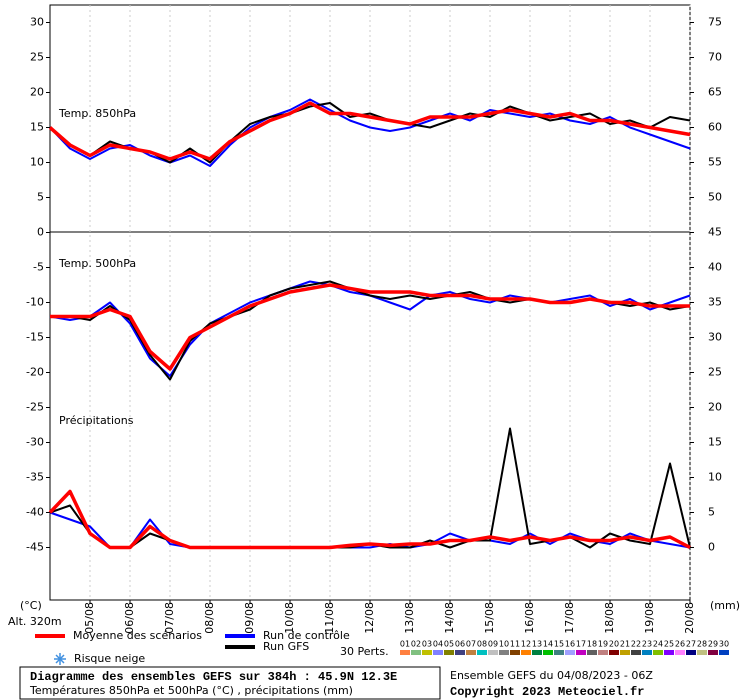  Describe the element at coordinates (35, 477) in the screenshot. I see `y-tick-label: -35` at that location.